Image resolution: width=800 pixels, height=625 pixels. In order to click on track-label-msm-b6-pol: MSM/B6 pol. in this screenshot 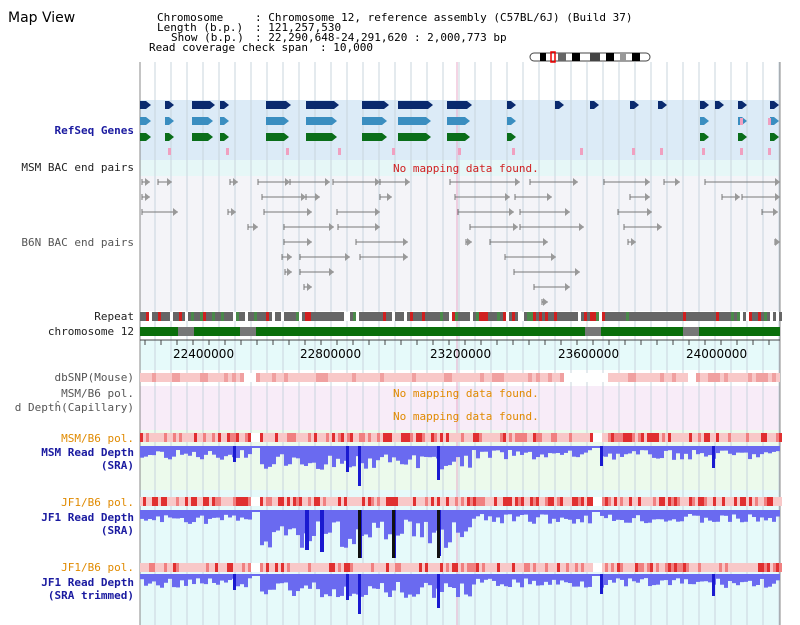, I will do `click(97, 438)`.